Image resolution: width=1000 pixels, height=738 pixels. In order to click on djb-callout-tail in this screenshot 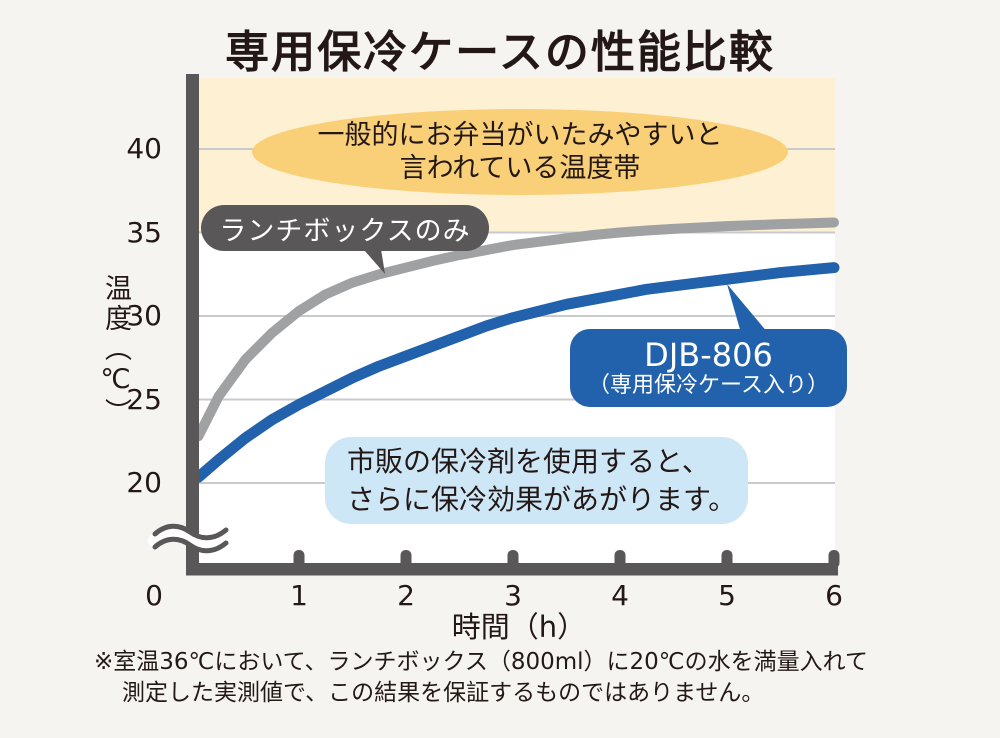, I will do `click(747, 308)`.